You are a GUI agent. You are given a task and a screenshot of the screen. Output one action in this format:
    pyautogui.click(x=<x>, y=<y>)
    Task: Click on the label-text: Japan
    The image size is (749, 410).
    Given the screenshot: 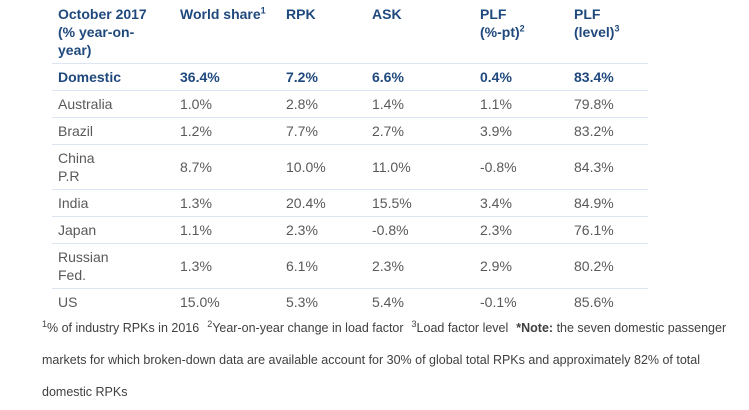 What is the action you would take?
    pyautogui.click(x=77, y=230)
    